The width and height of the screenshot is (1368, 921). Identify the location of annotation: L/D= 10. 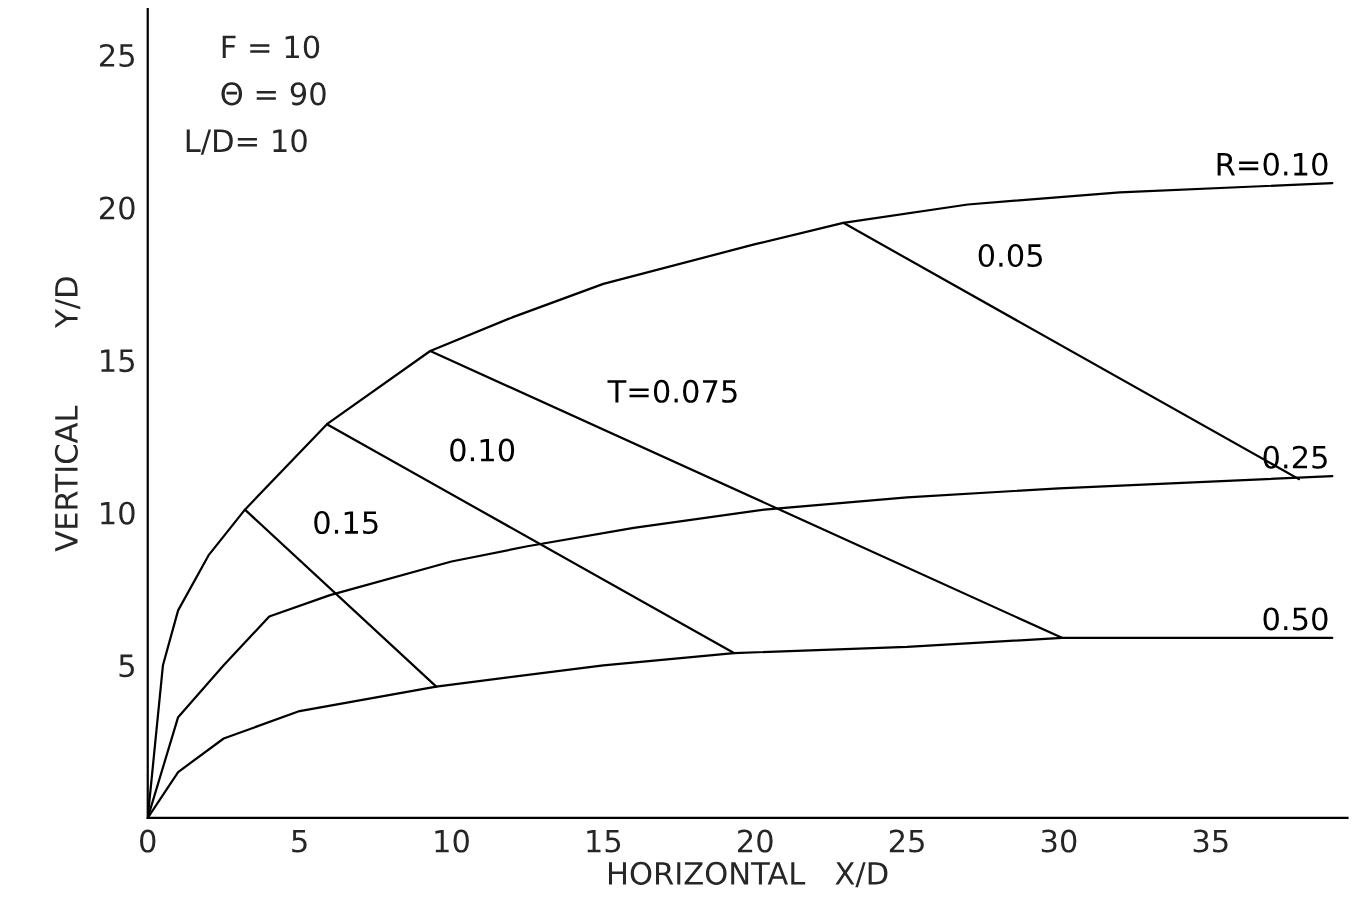
(246, 142).